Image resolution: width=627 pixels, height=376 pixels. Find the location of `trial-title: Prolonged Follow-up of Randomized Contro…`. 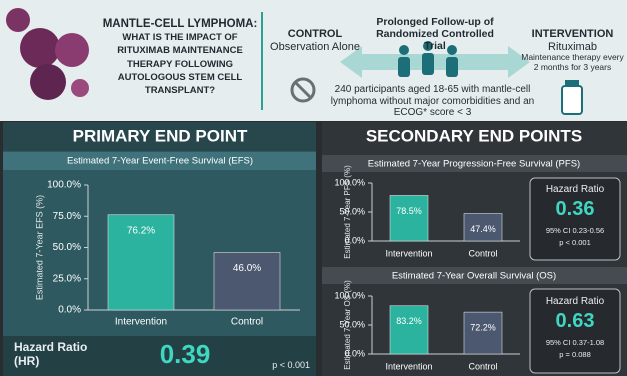

trial-title: Prolonged Follow-up of Randomized Contro… is located at coordinates (435, 34).